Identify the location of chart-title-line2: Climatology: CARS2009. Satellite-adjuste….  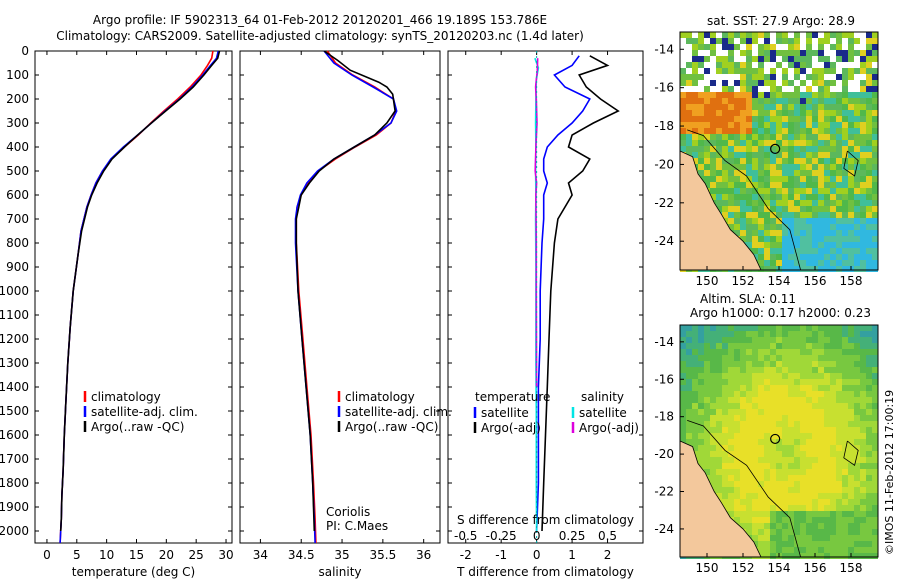
(320, 36).